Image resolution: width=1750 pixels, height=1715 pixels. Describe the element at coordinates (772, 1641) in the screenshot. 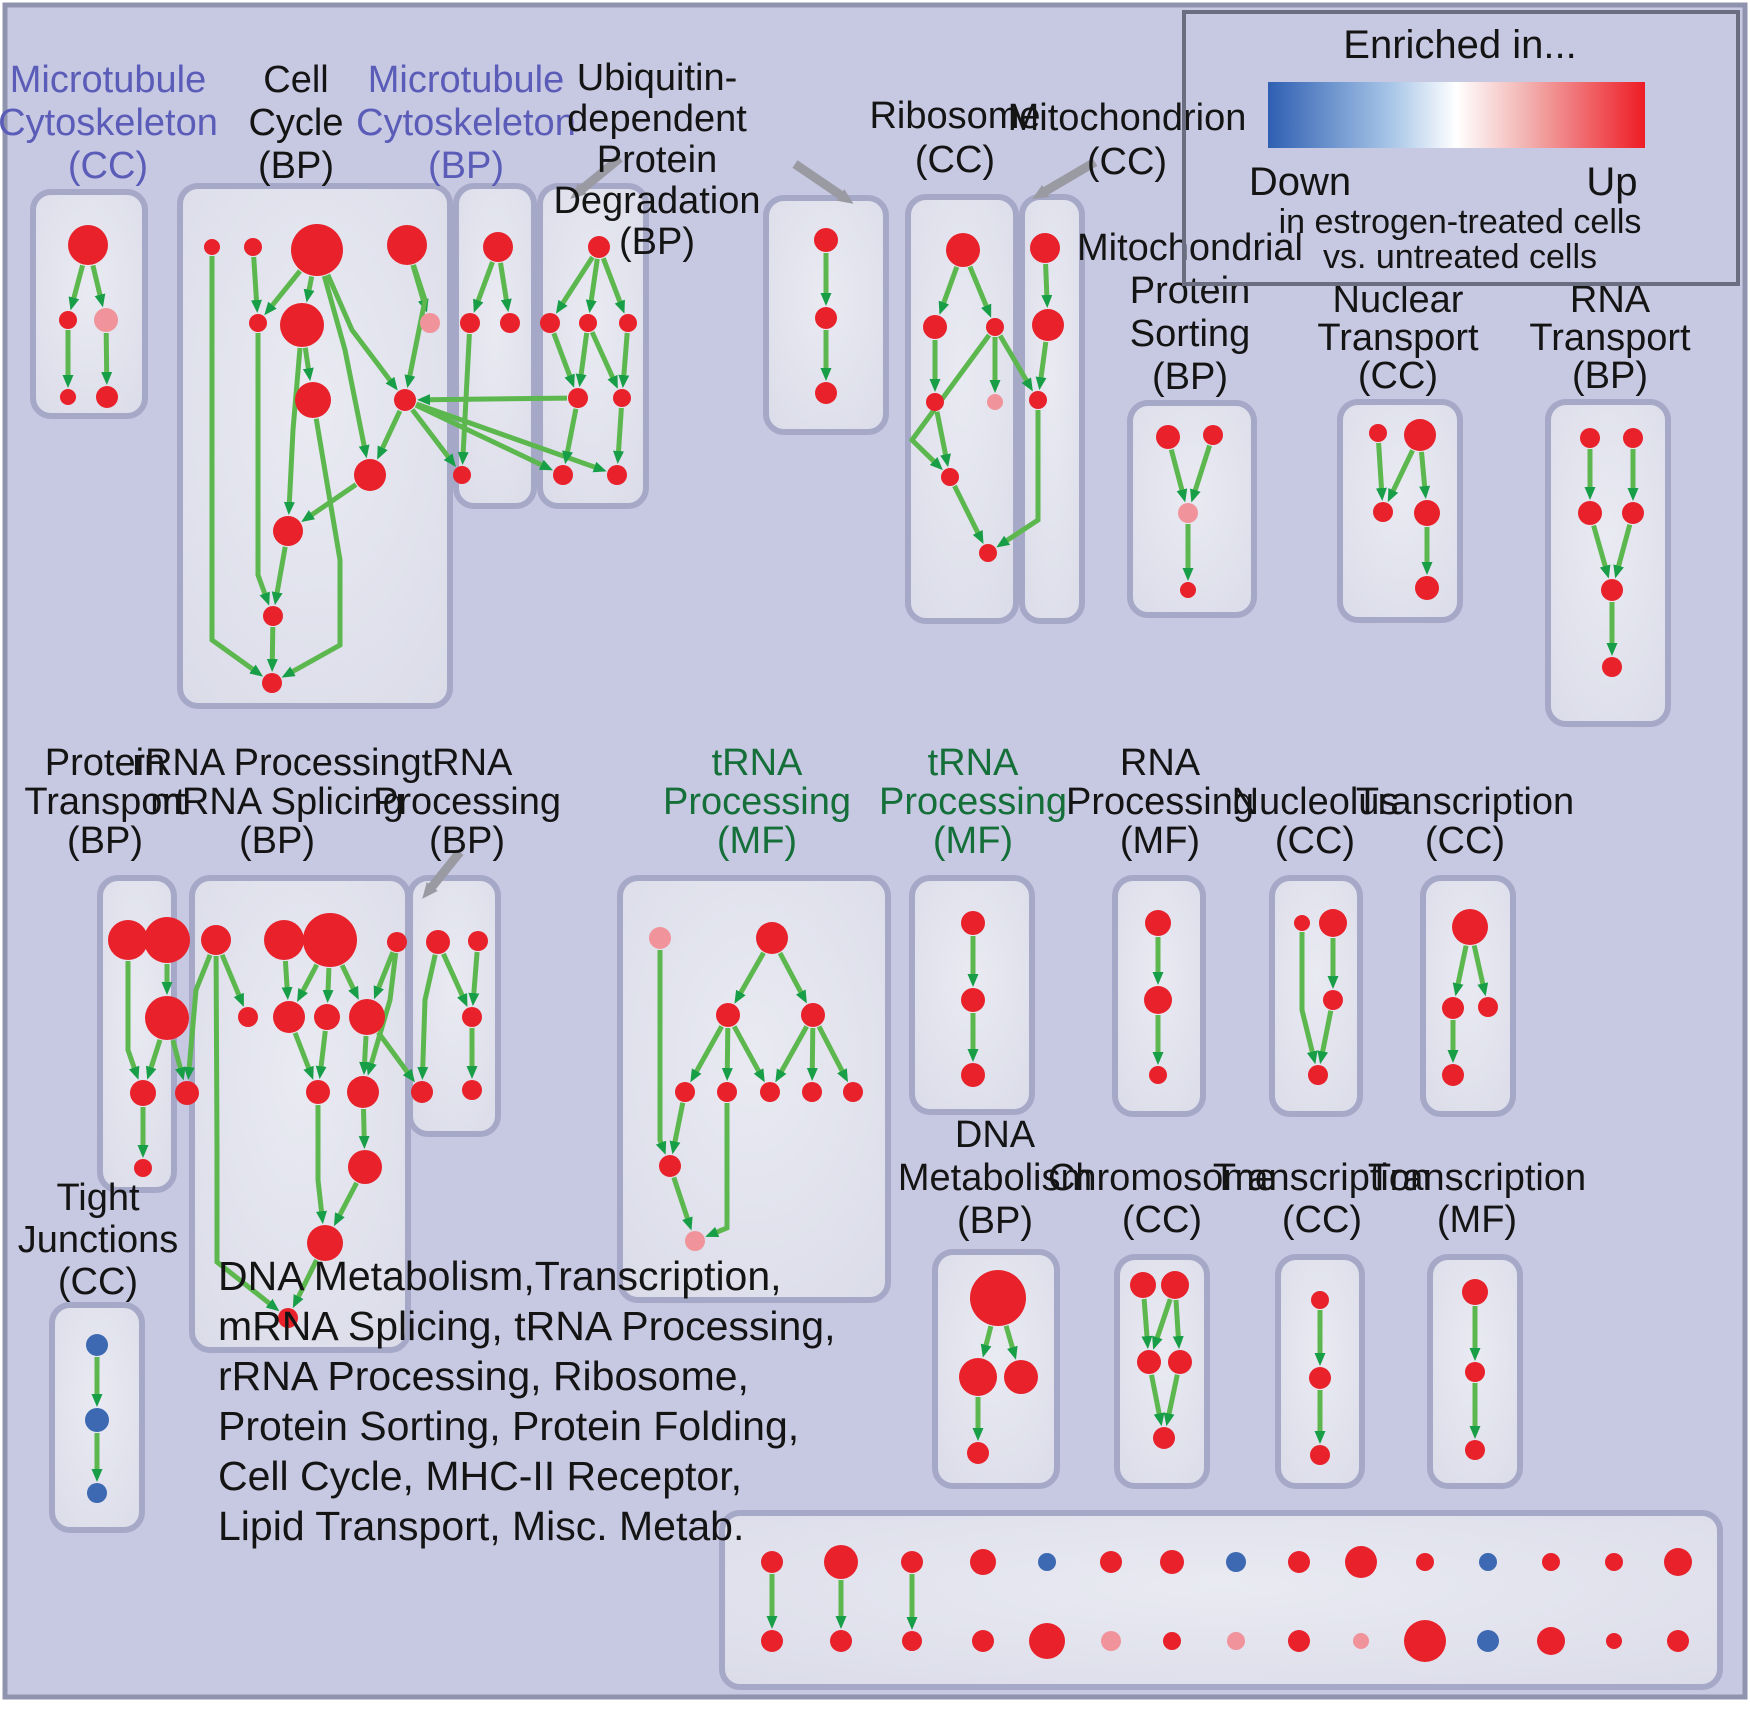

I see `go-term-node-z1b` at that location.